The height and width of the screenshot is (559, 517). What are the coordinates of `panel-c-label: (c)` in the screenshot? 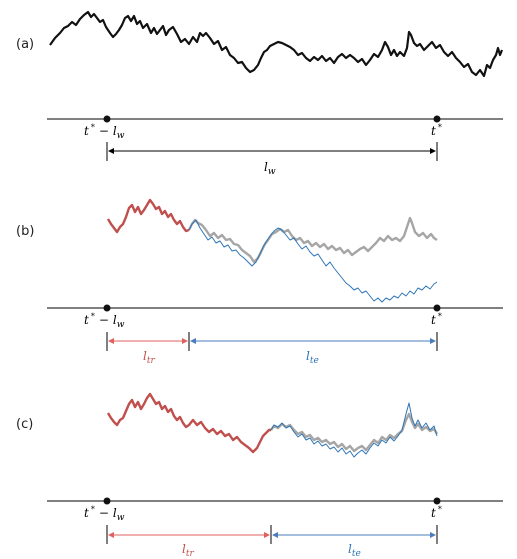 It's located at (24, 424).